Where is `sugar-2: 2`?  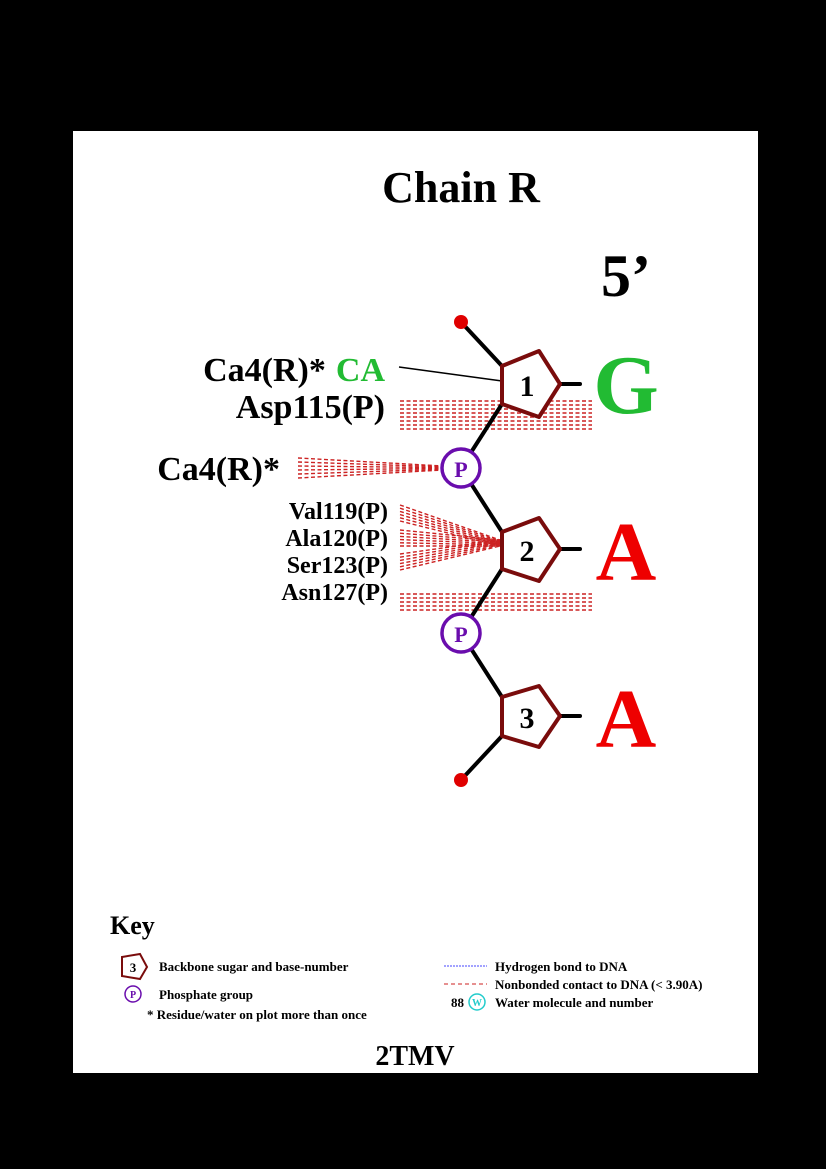
sugar-2: 2 is located at coordinates (531, 549).